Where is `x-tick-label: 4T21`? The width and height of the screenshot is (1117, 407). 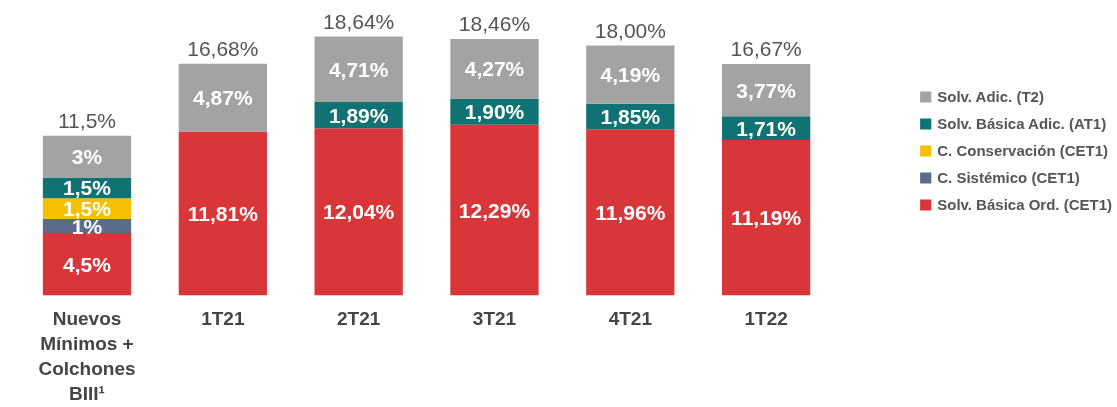 x-tick-label: 4T21 is located at coordinates (630, 318).